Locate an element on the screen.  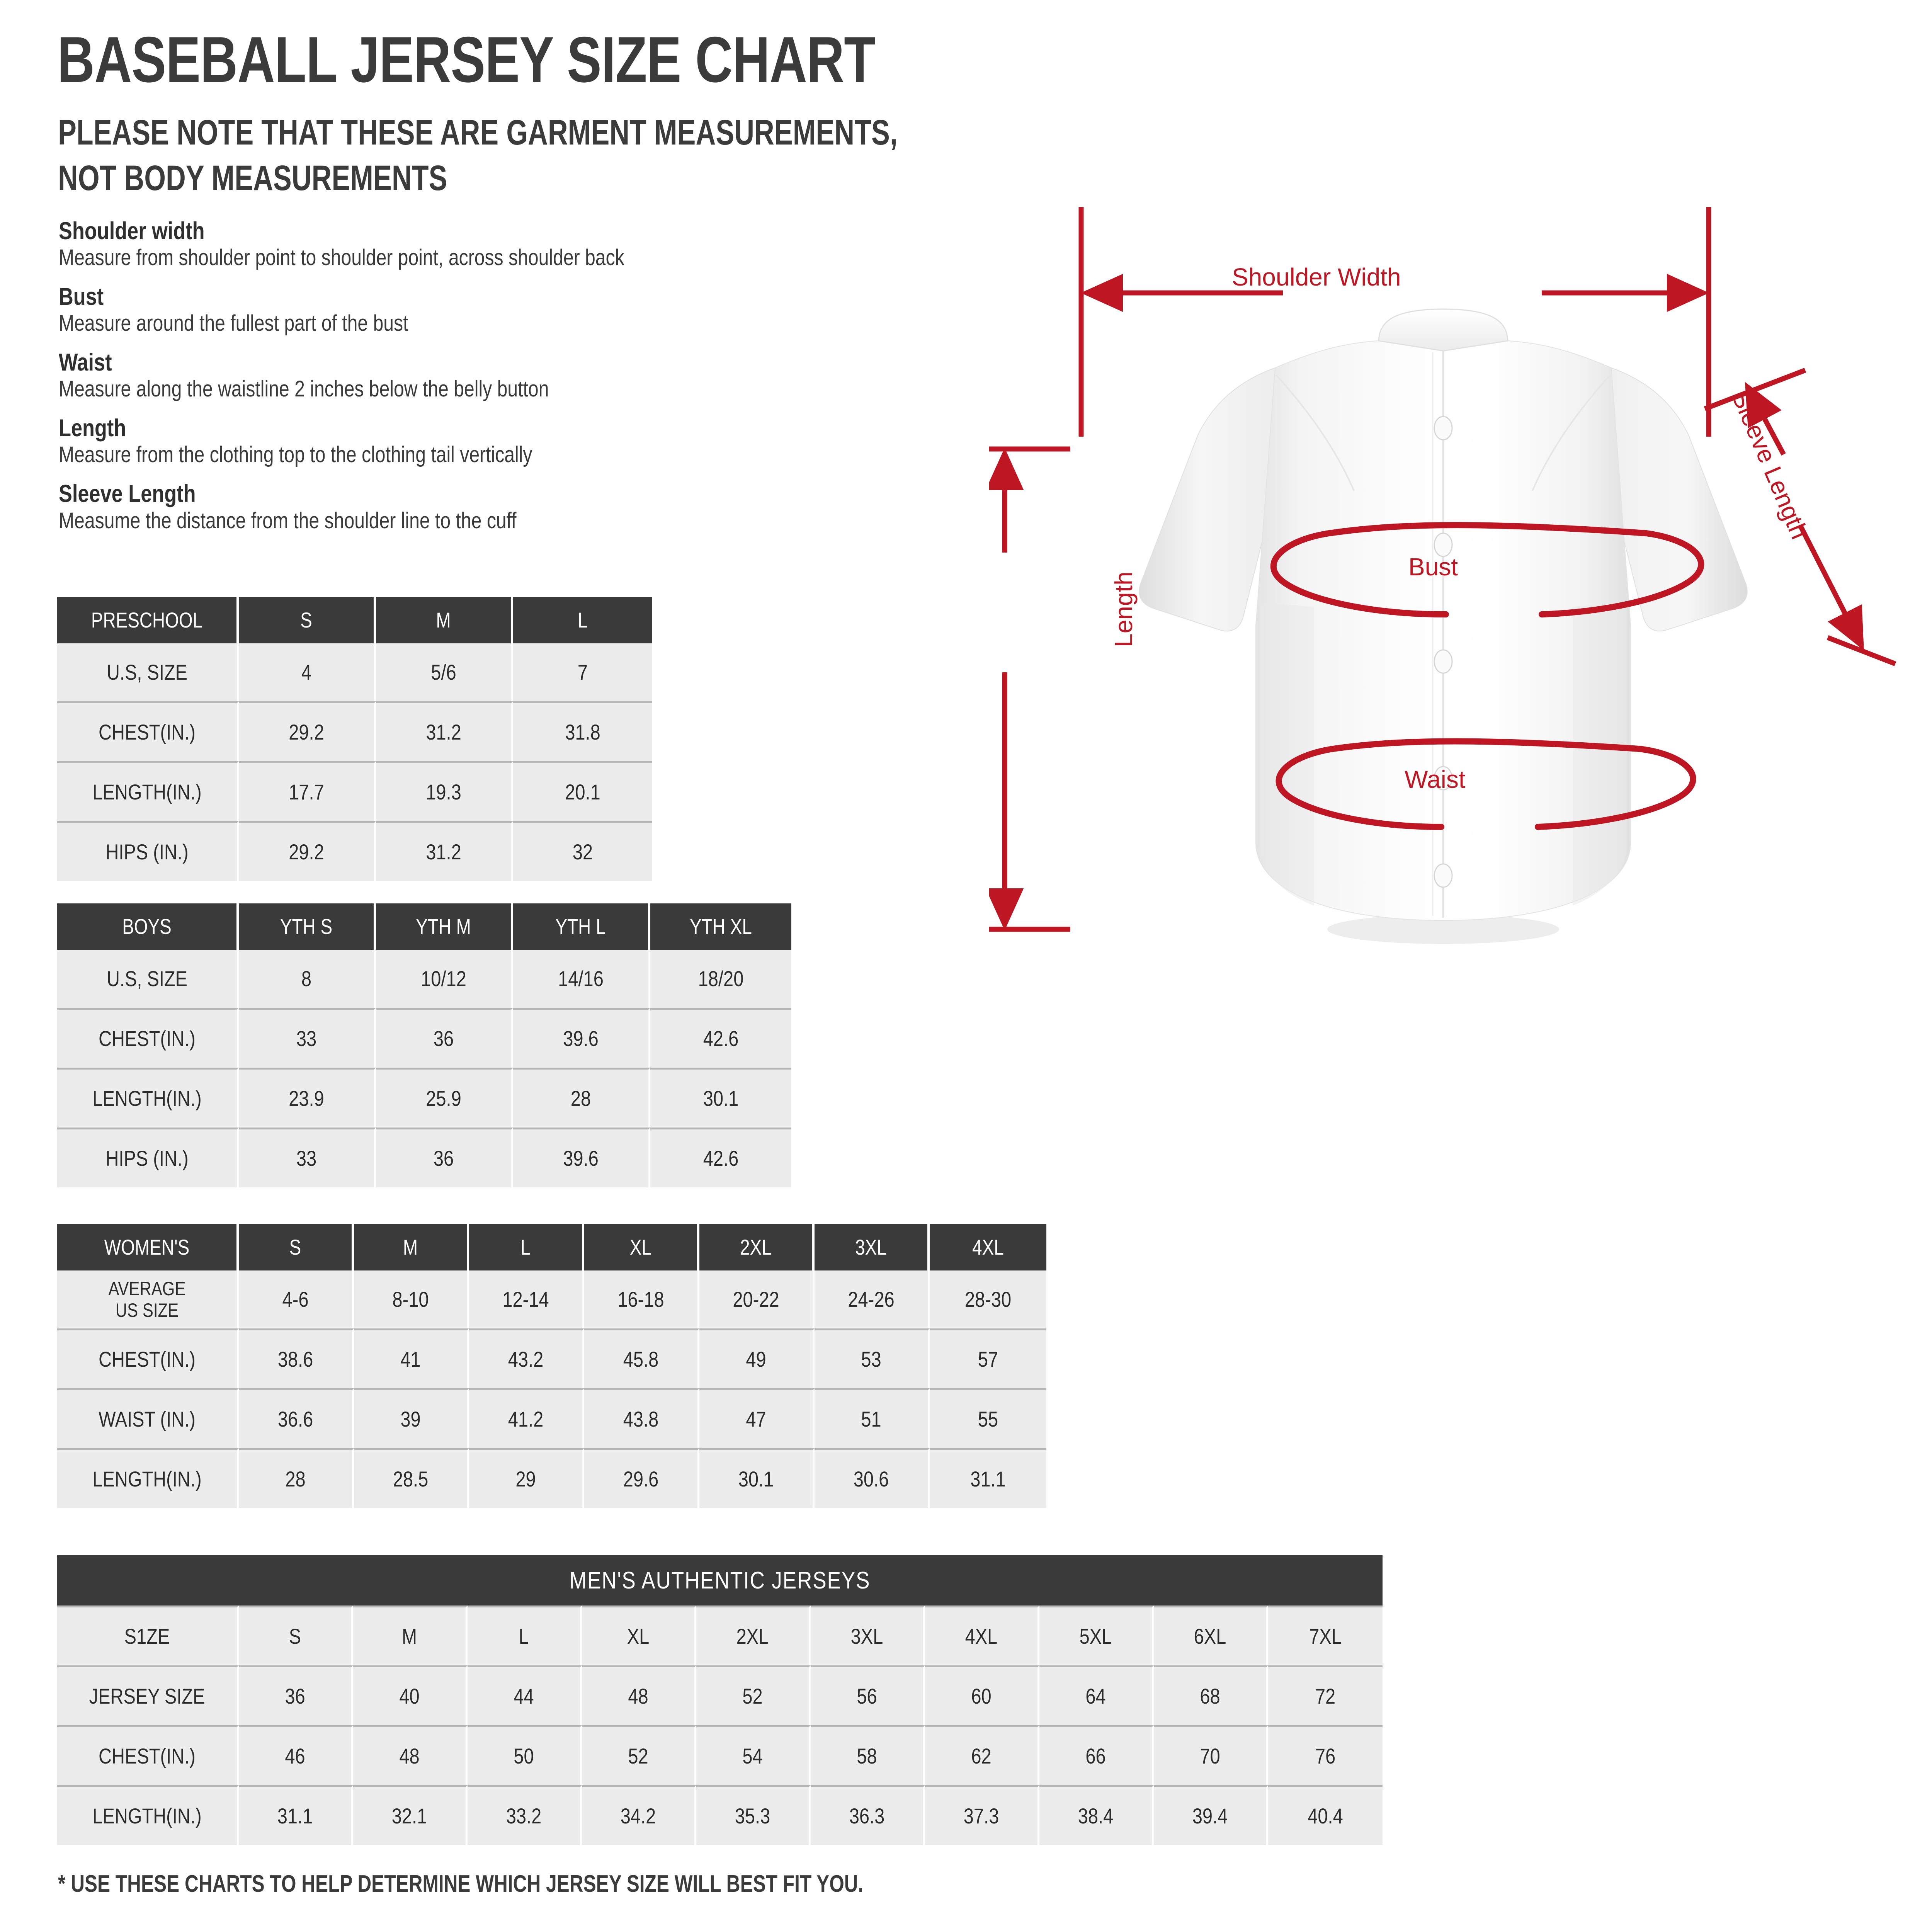
row-label: LENGTH(IN.) is located at coordinates (148, 1815).